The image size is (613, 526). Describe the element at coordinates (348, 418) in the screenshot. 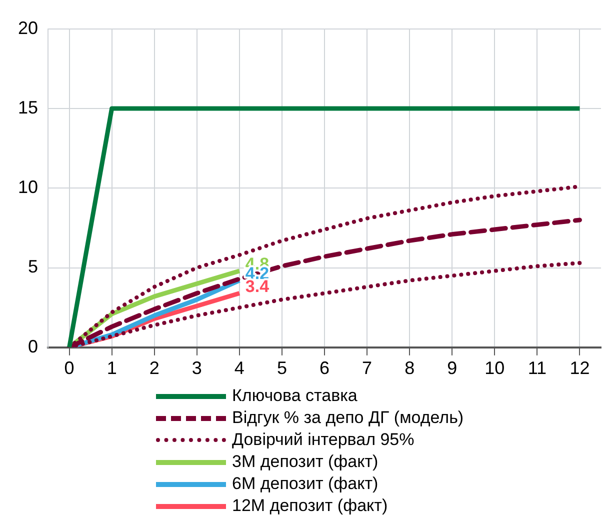

I see `legend-label: Відгук % за депо ДГ (модель)` at that location.